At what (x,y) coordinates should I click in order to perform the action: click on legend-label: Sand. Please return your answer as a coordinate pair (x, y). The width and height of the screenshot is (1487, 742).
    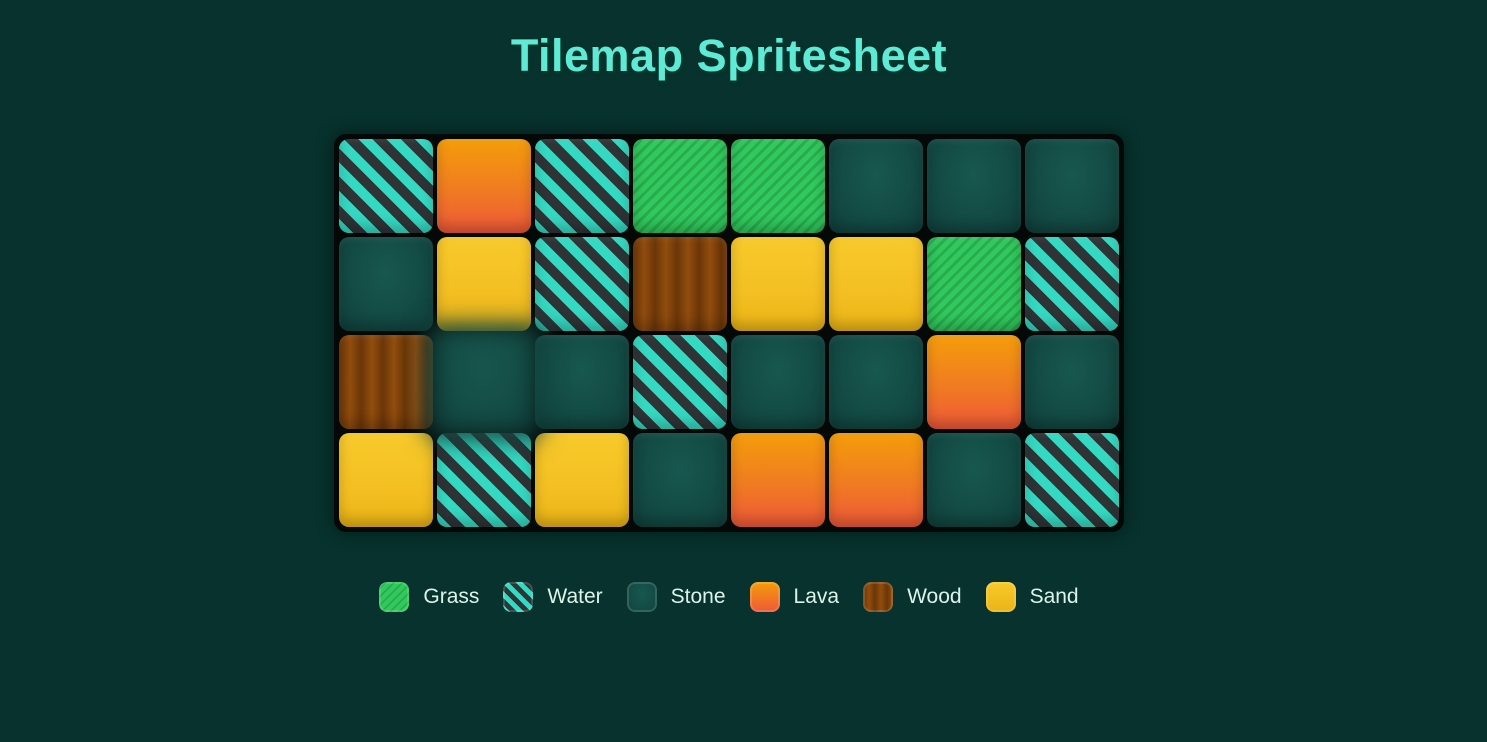
    Looking at the image, I should click on (1054, 596).